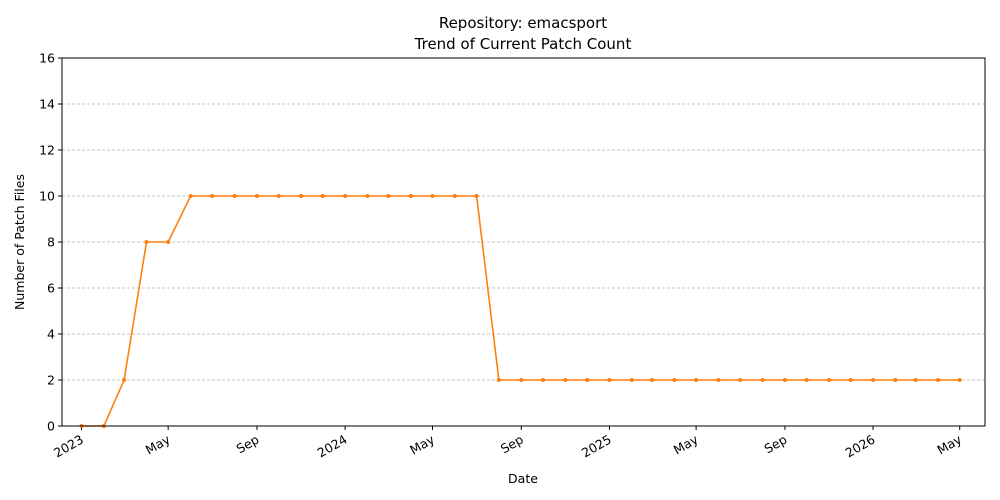  Describe the element at coordinates (860, 446) in the screenshot. I see `x-tick-label: 2026` at that location.